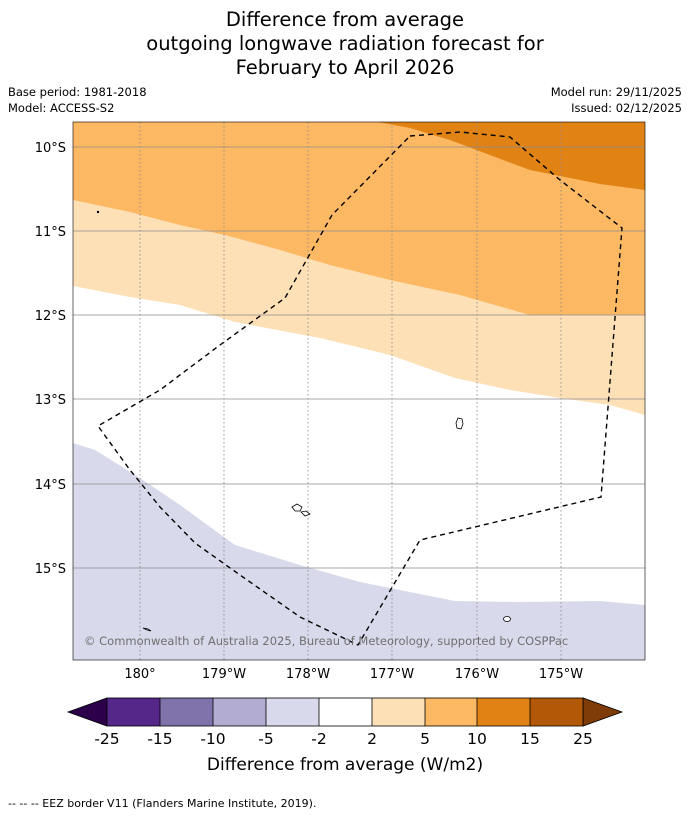 The height and width of the screenshot is (816, 690). What do you see at coordinates (147, 629) in the screenshot?
I see `island-west` at bounding box center [147, 629].